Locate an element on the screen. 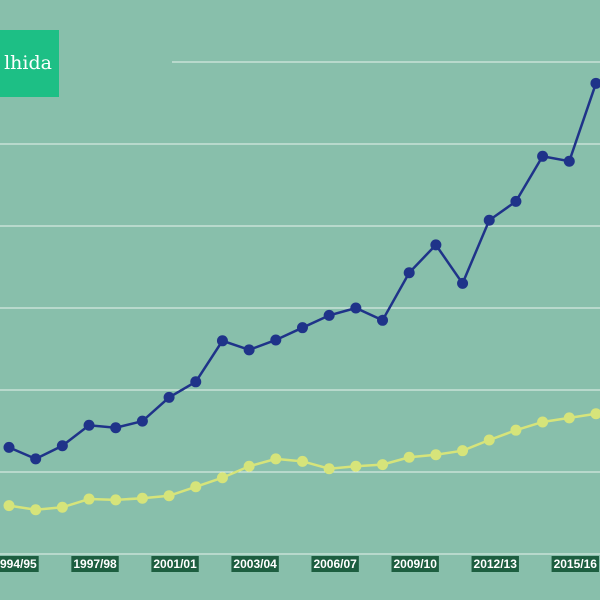  x-tick-label: 2015/16 is located at coordinates (576, 564).